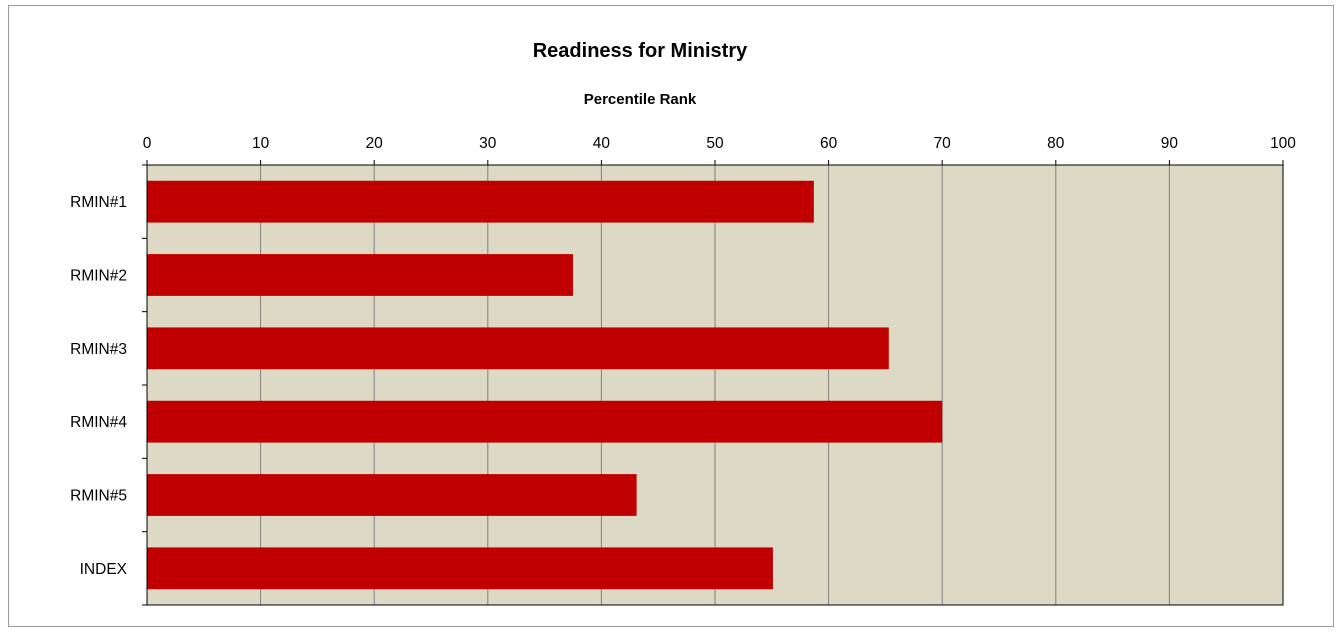 The width and height of the screenshot is (1343, 636). What do you see at coordinates (1056, 143) in the screenshot?
I see `x-tick-label: 80` at bounding box center [1056, 143].